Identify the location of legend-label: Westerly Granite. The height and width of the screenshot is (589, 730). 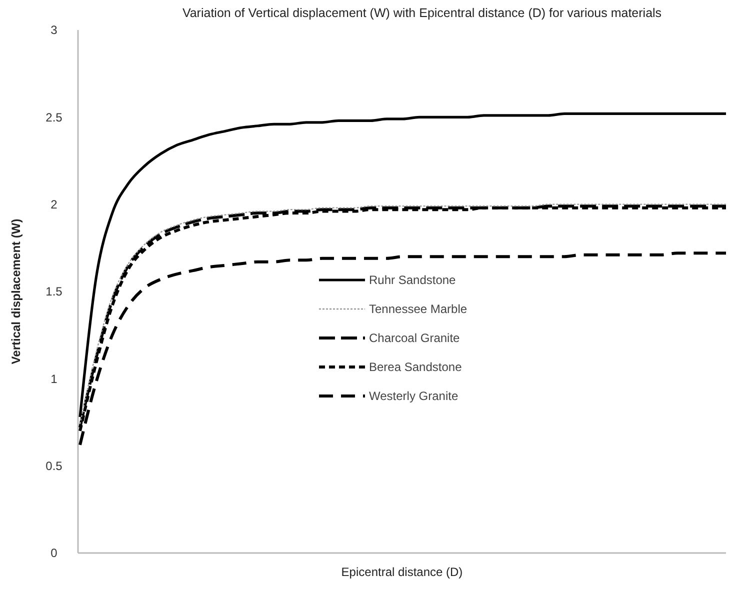
(413, 396).